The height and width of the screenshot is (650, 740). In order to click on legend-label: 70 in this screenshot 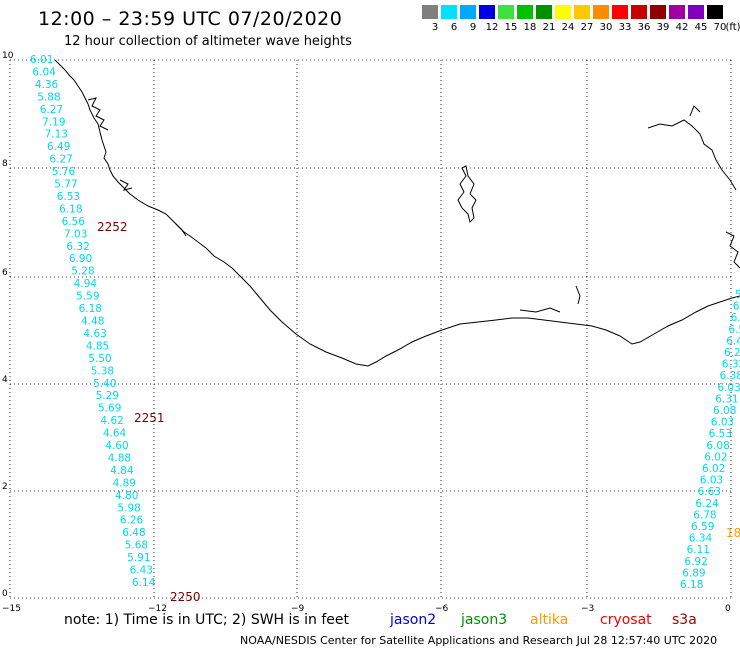, I will do `click(720, 27)`.